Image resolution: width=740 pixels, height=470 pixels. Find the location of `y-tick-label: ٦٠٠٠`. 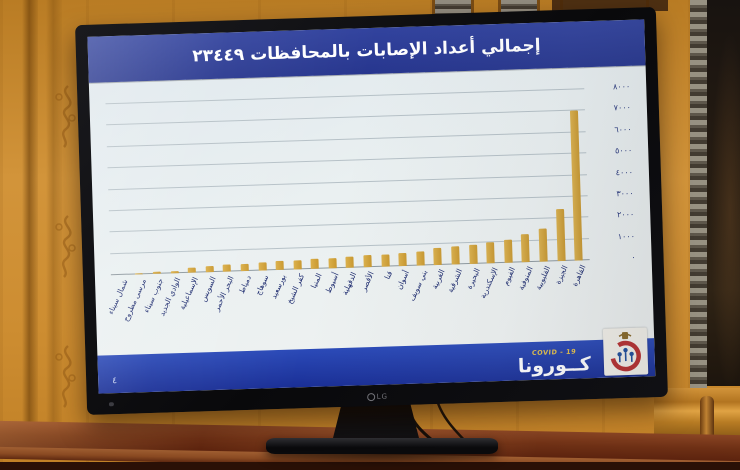

y-tick-label: ٦٠٠٠ is located at coordinates (623, 129).